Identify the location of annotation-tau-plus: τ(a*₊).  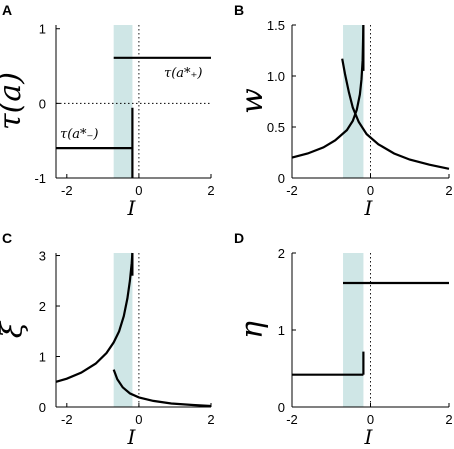
(183, 73).